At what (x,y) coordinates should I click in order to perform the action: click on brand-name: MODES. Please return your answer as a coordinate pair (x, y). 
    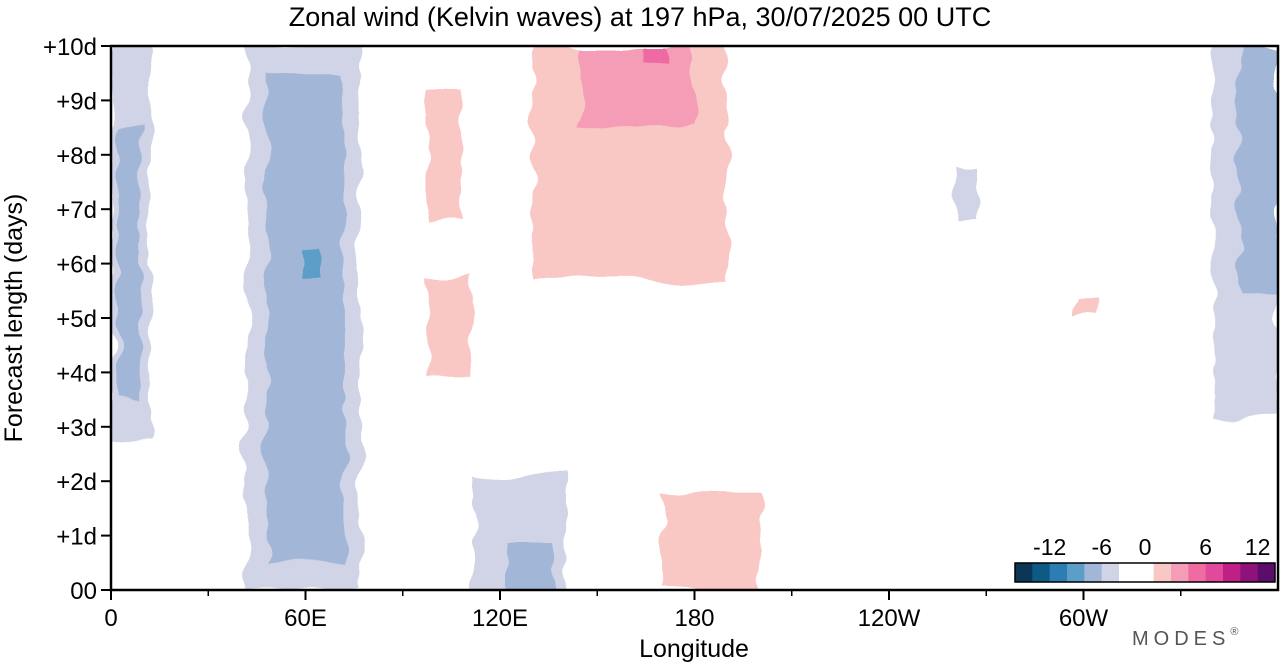
    Looking at the image, I should click on (1181, 639).